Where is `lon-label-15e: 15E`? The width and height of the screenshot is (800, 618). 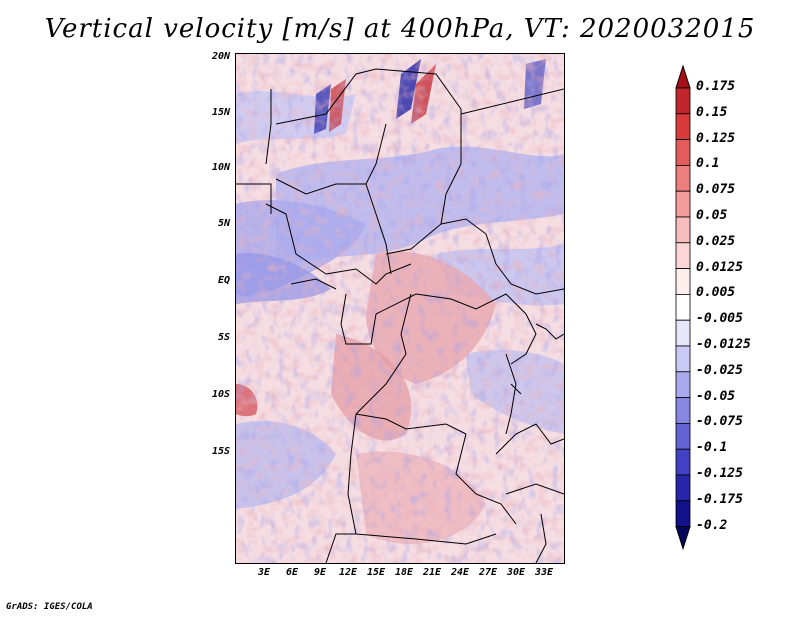 lon-label-15e: 15E is located at coordinates (376, 572).